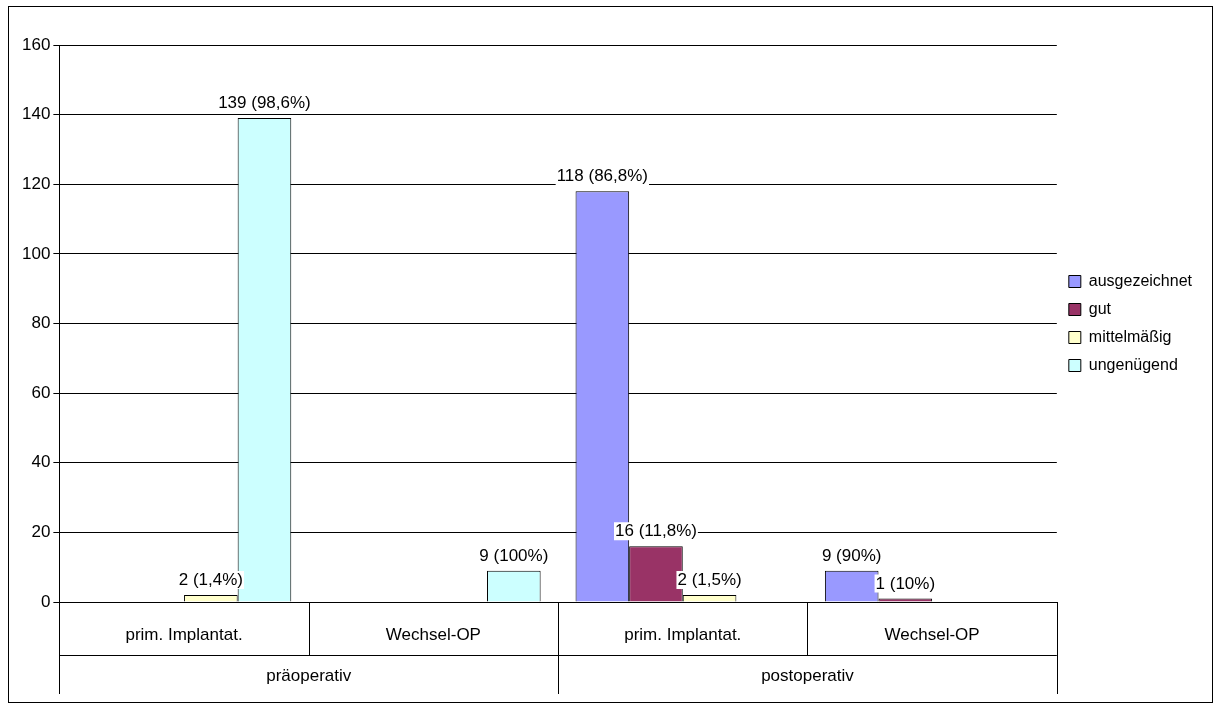 Image resolution: width=1223 pixels, height=711 pixels. Describe the element at coordinates (808, 675) in the screenshot. I see `text: postoperativ` at that location.